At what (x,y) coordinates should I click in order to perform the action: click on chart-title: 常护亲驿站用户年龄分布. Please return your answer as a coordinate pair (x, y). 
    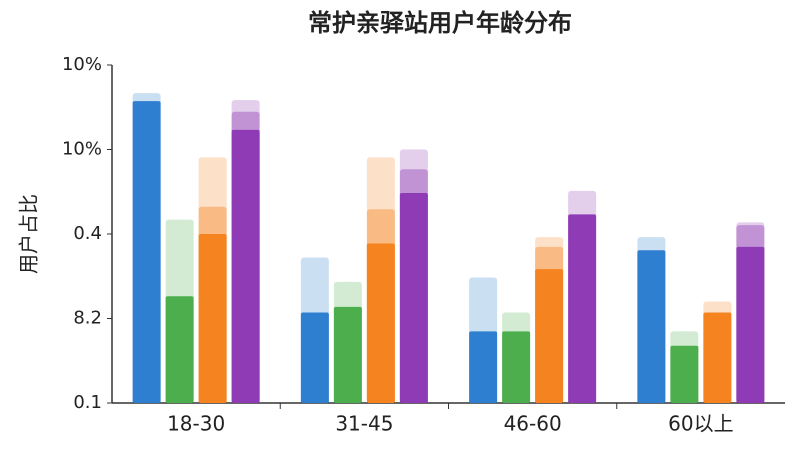
    Looking at the image, I should click on (440, 23).